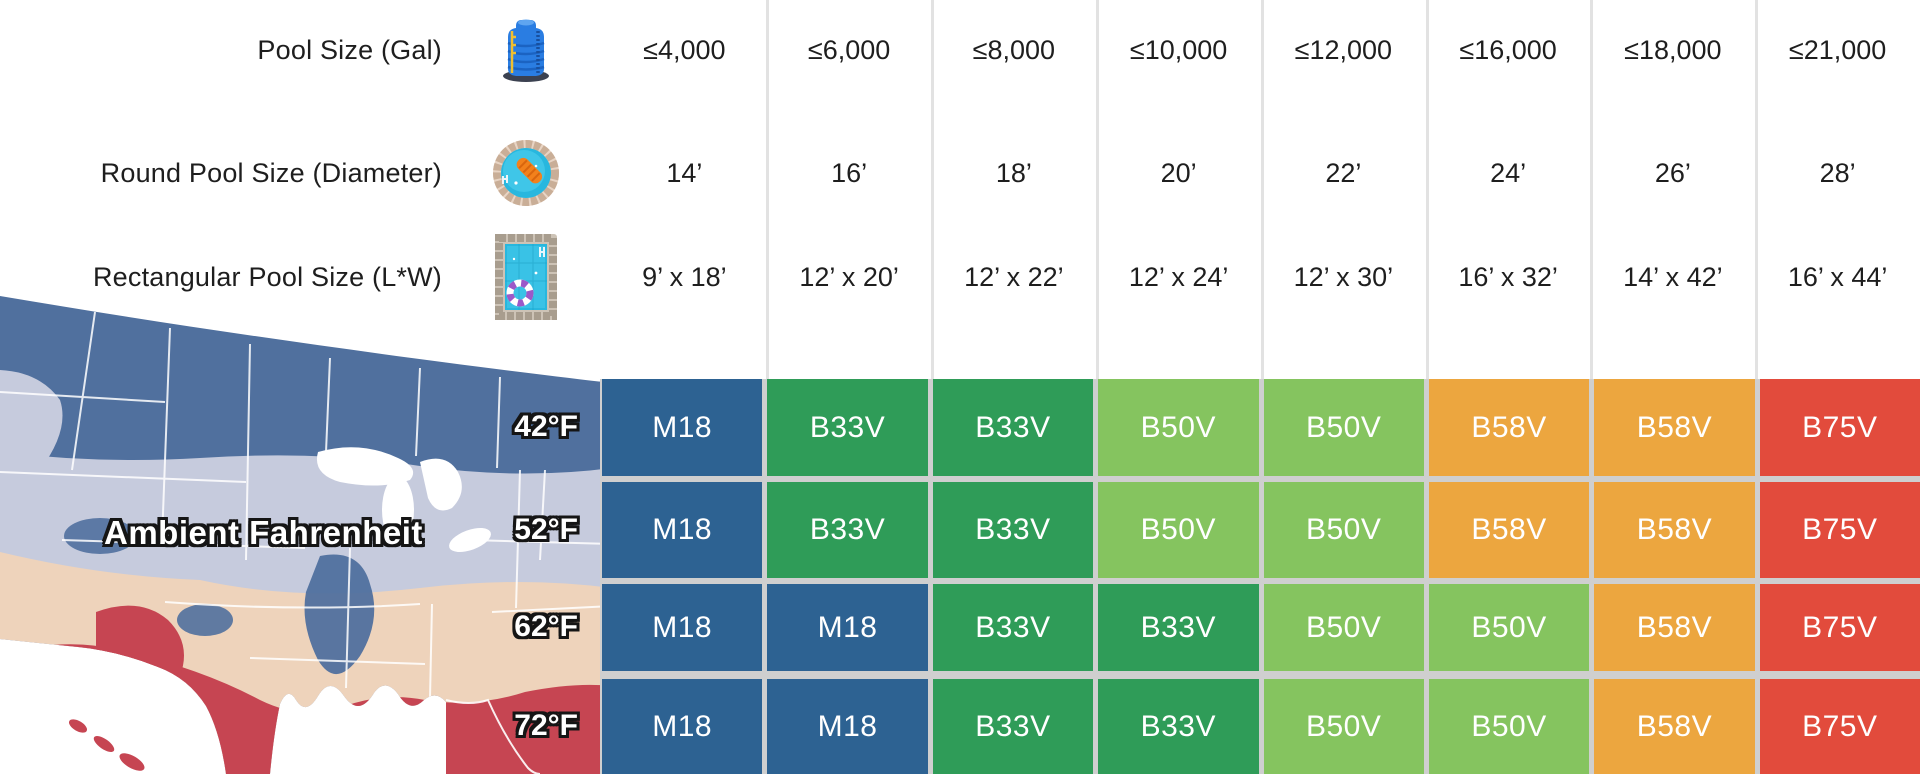  Describe the element at coordinates (546, 626) in the screenshot. I see `temp-label-62f: 62°F` at that location.